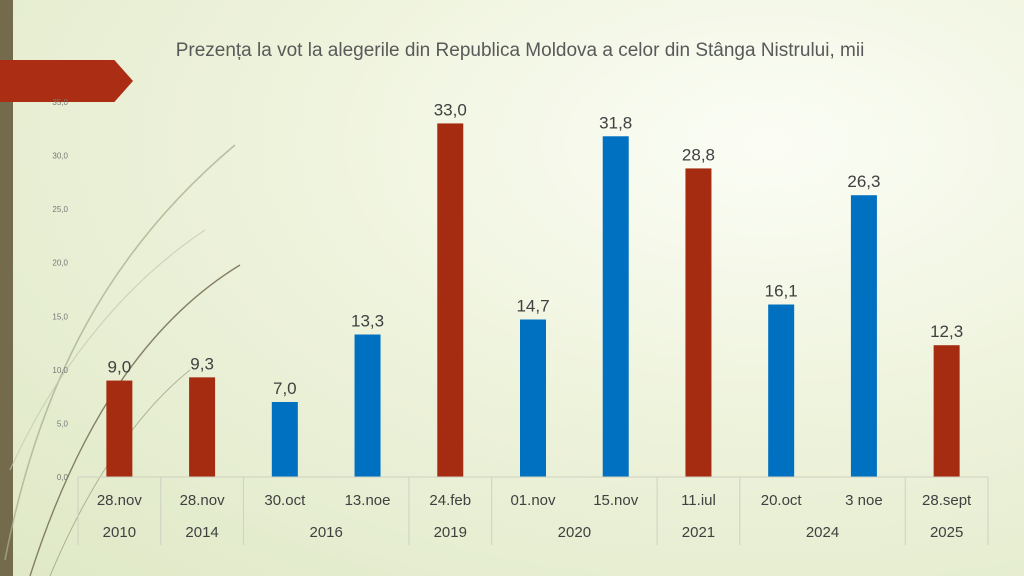  What do you see at coordinates (698, 154) in the screenshot?
I see `bar-value-label: 28,8` at bounding box center [698, 154].